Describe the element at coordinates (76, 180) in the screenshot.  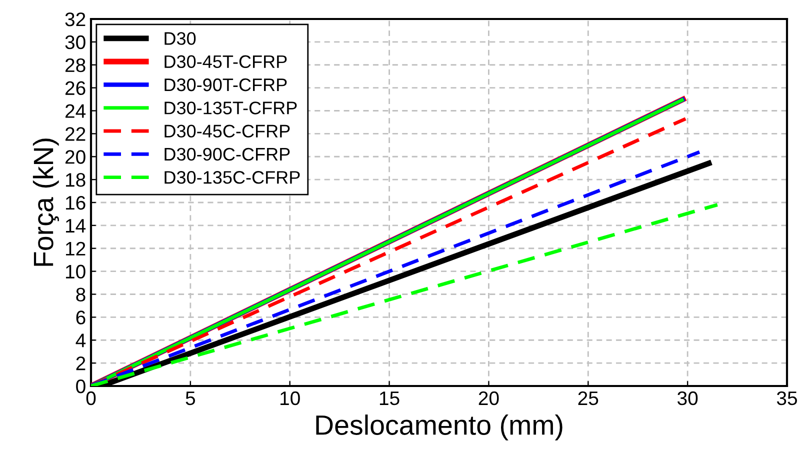
I see `y-tick-label: 18` at that location.